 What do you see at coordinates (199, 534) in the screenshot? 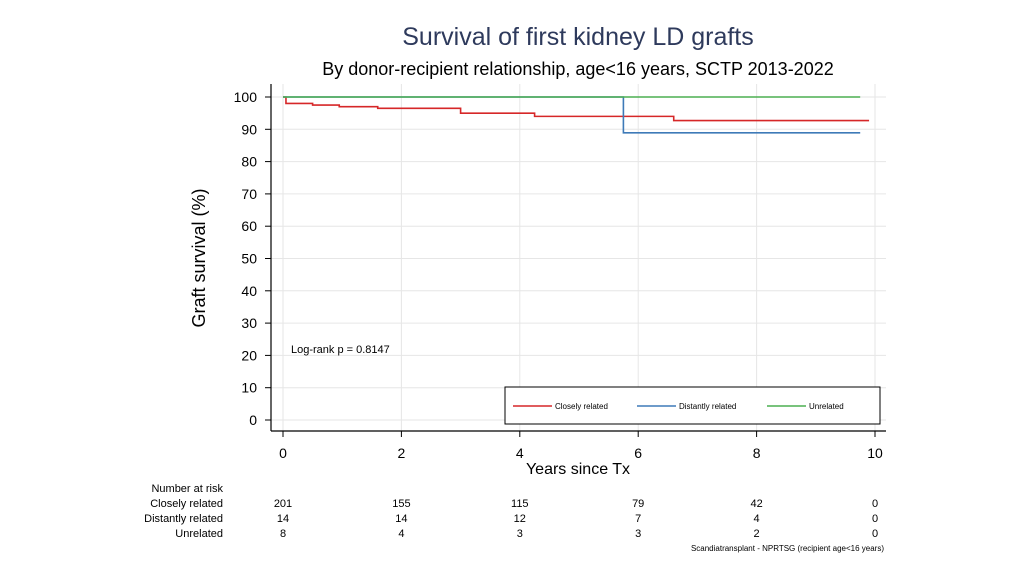
I see `risk-row-label: Unrelated` at bounding box center [199, 534].